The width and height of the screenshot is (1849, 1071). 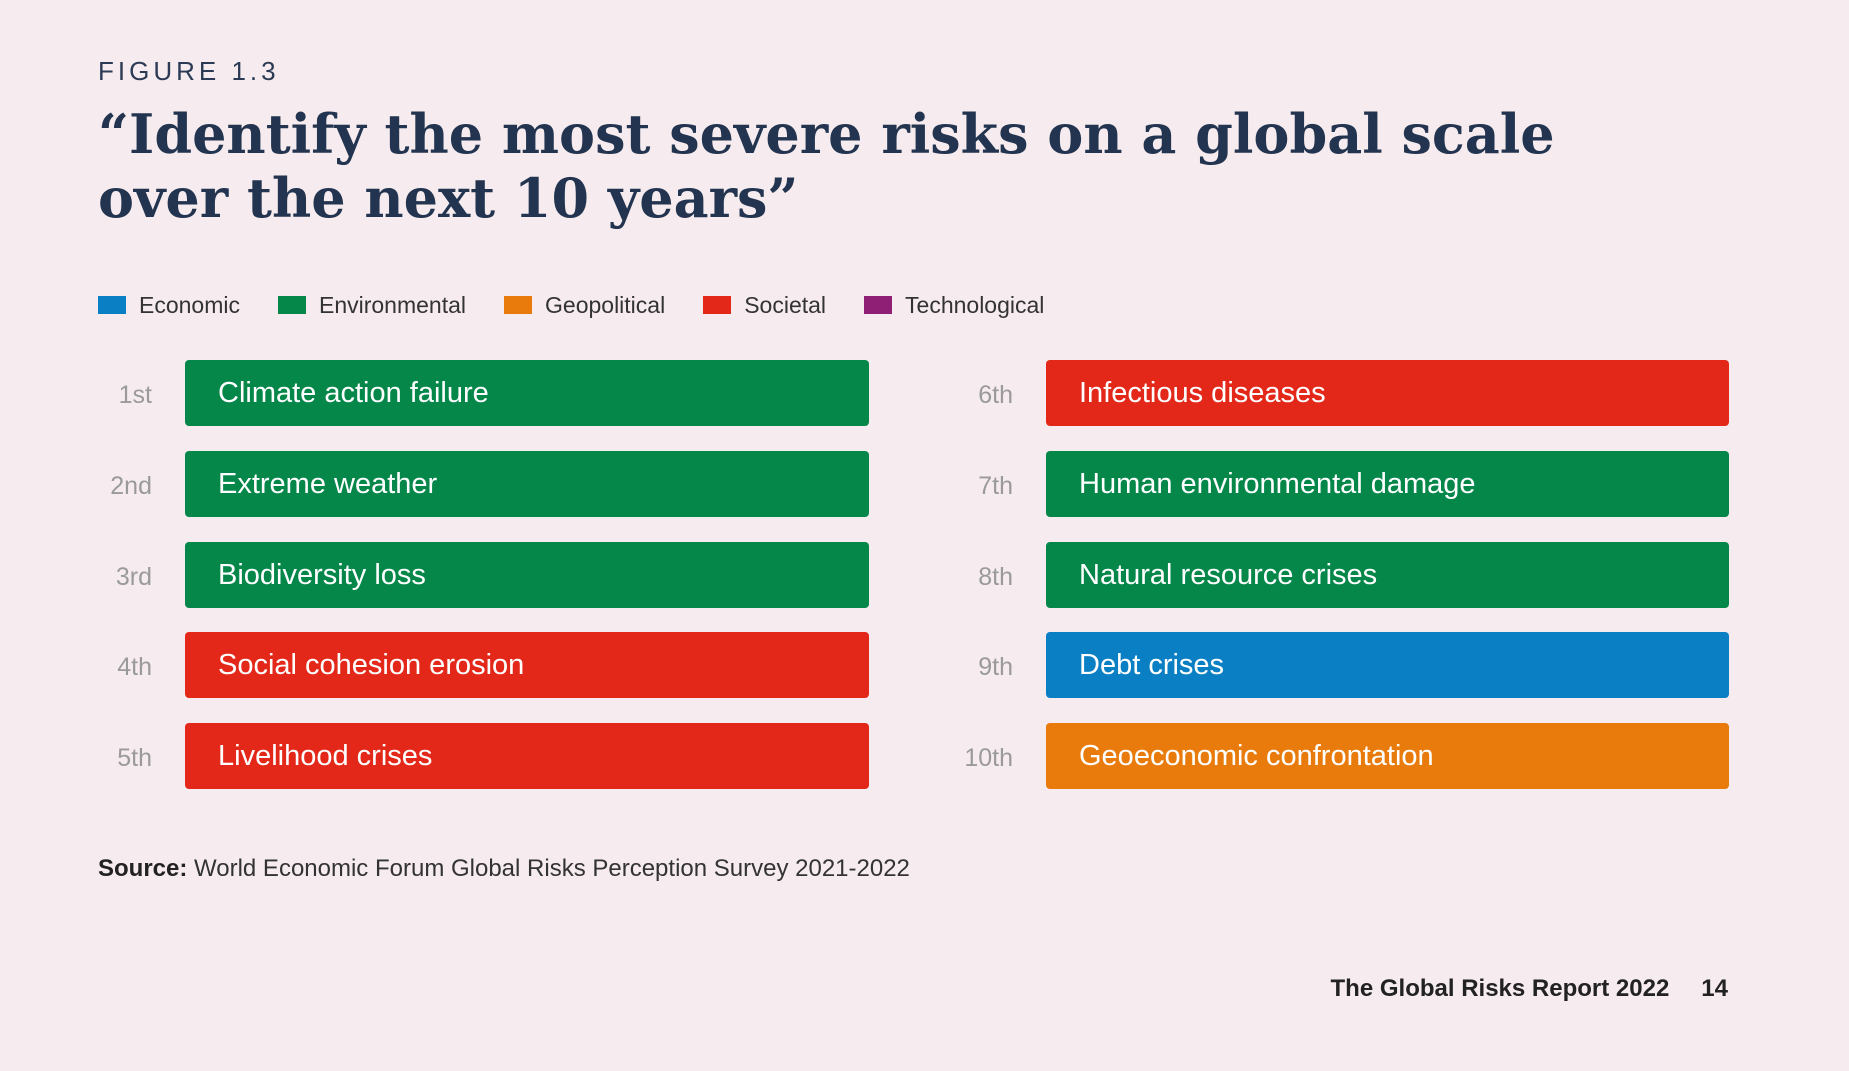 What do you see at coordinates (995, 395) in the screenshot?
I see `rank-label: 6th` at bounding box center [995, 395].